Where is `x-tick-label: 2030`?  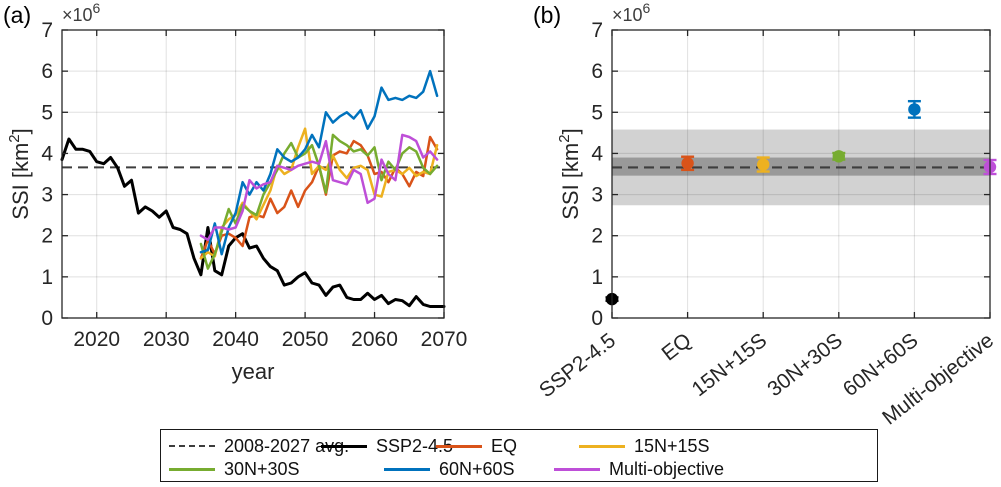
x-tick-label: 2030 is located at coordinates (166, 339).